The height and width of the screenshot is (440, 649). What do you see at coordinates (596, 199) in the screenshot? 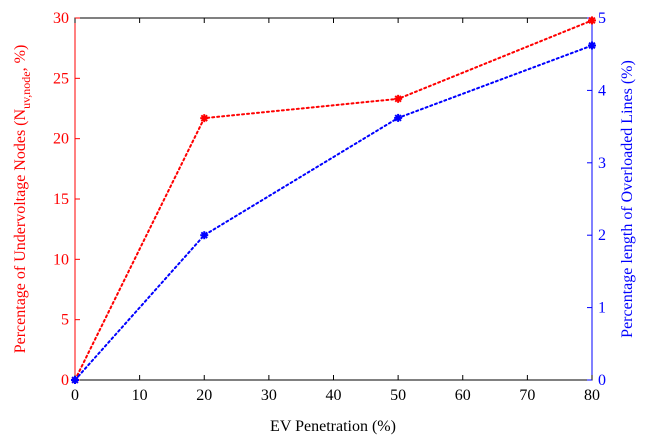
I see `right-y-axis-ticks: 0 1 2 3 4 5` at bounding box center [596, 199].